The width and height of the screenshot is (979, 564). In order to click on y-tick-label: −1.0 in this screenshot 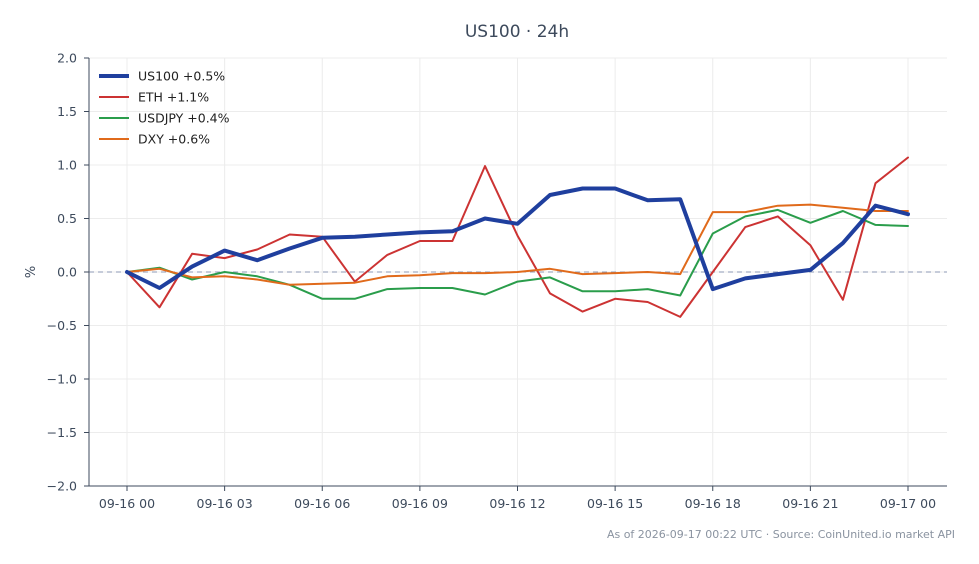, I will do `click(62, 379)`.